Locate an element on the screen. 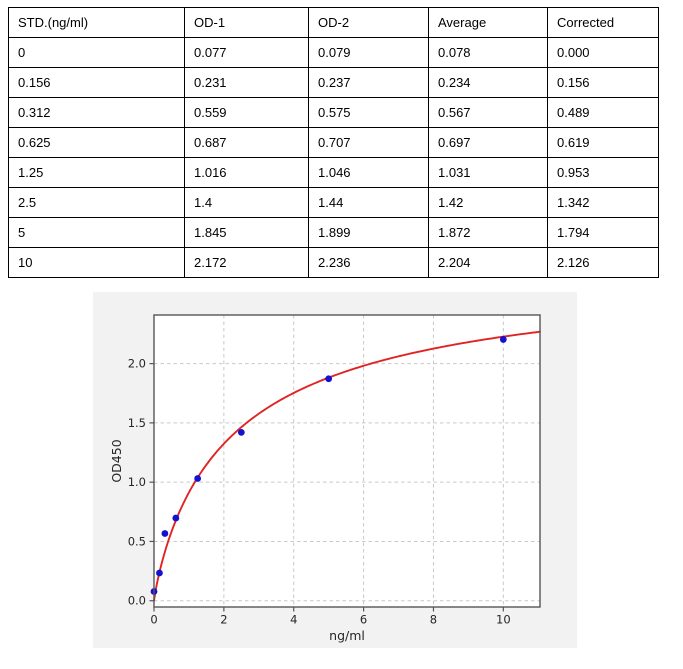 This screenshot has height=669, width=683. table-row: 2.5 1.4 1.44 1.42 1.342 is located at coordinates (333, 202).